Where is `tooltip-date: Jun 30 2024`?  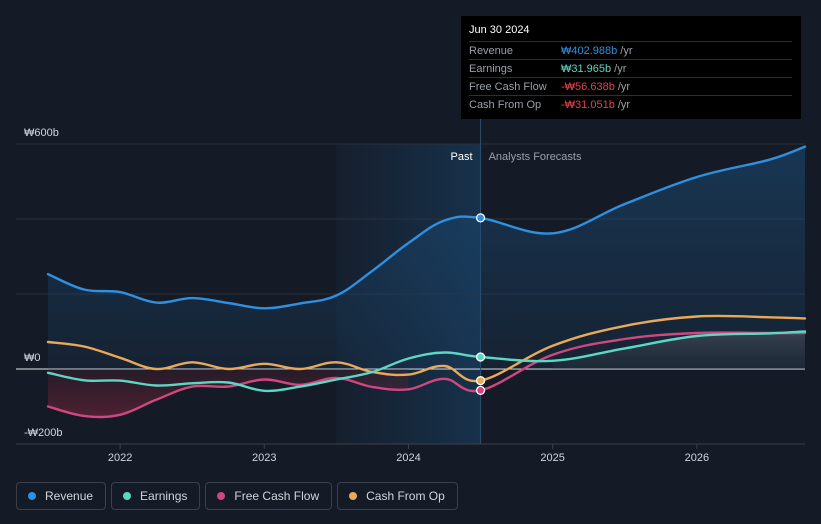 tooltip-date: Jun 30 2024 is located at coordinates (499, 30).